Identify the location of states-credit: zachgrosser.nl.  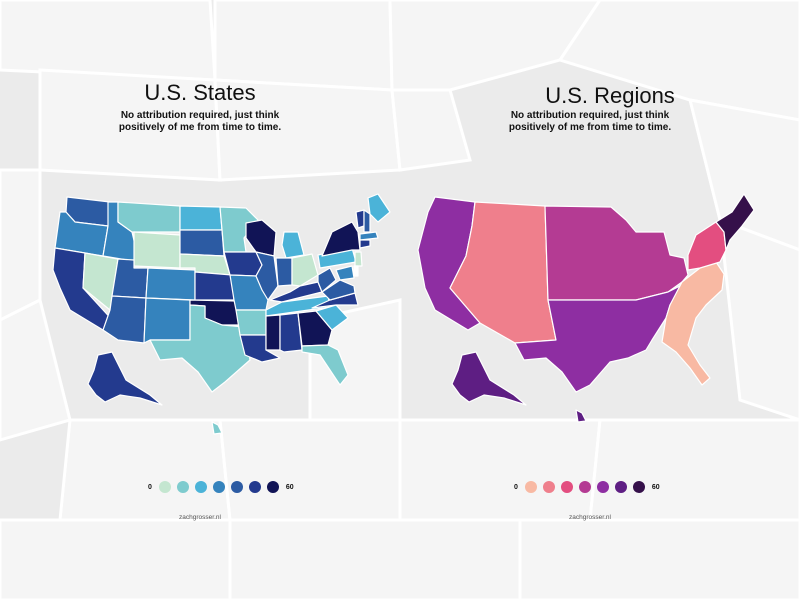
(200, 517).